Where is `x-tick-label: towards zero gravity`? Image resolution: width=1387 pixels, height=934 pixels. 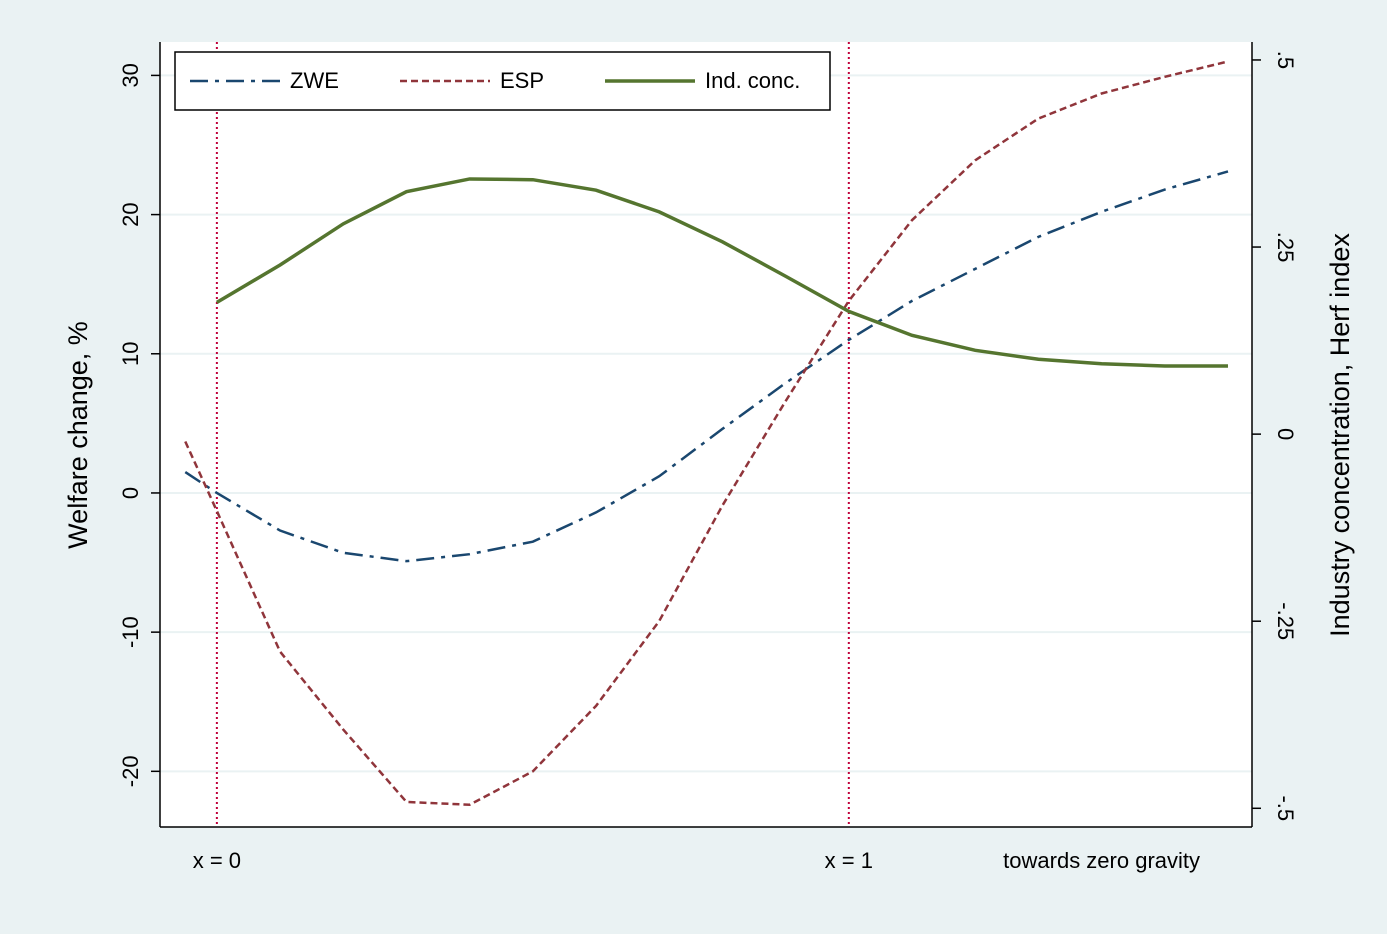
x-tick-label: towards zero gravity is located at coordinates (1101, 860).